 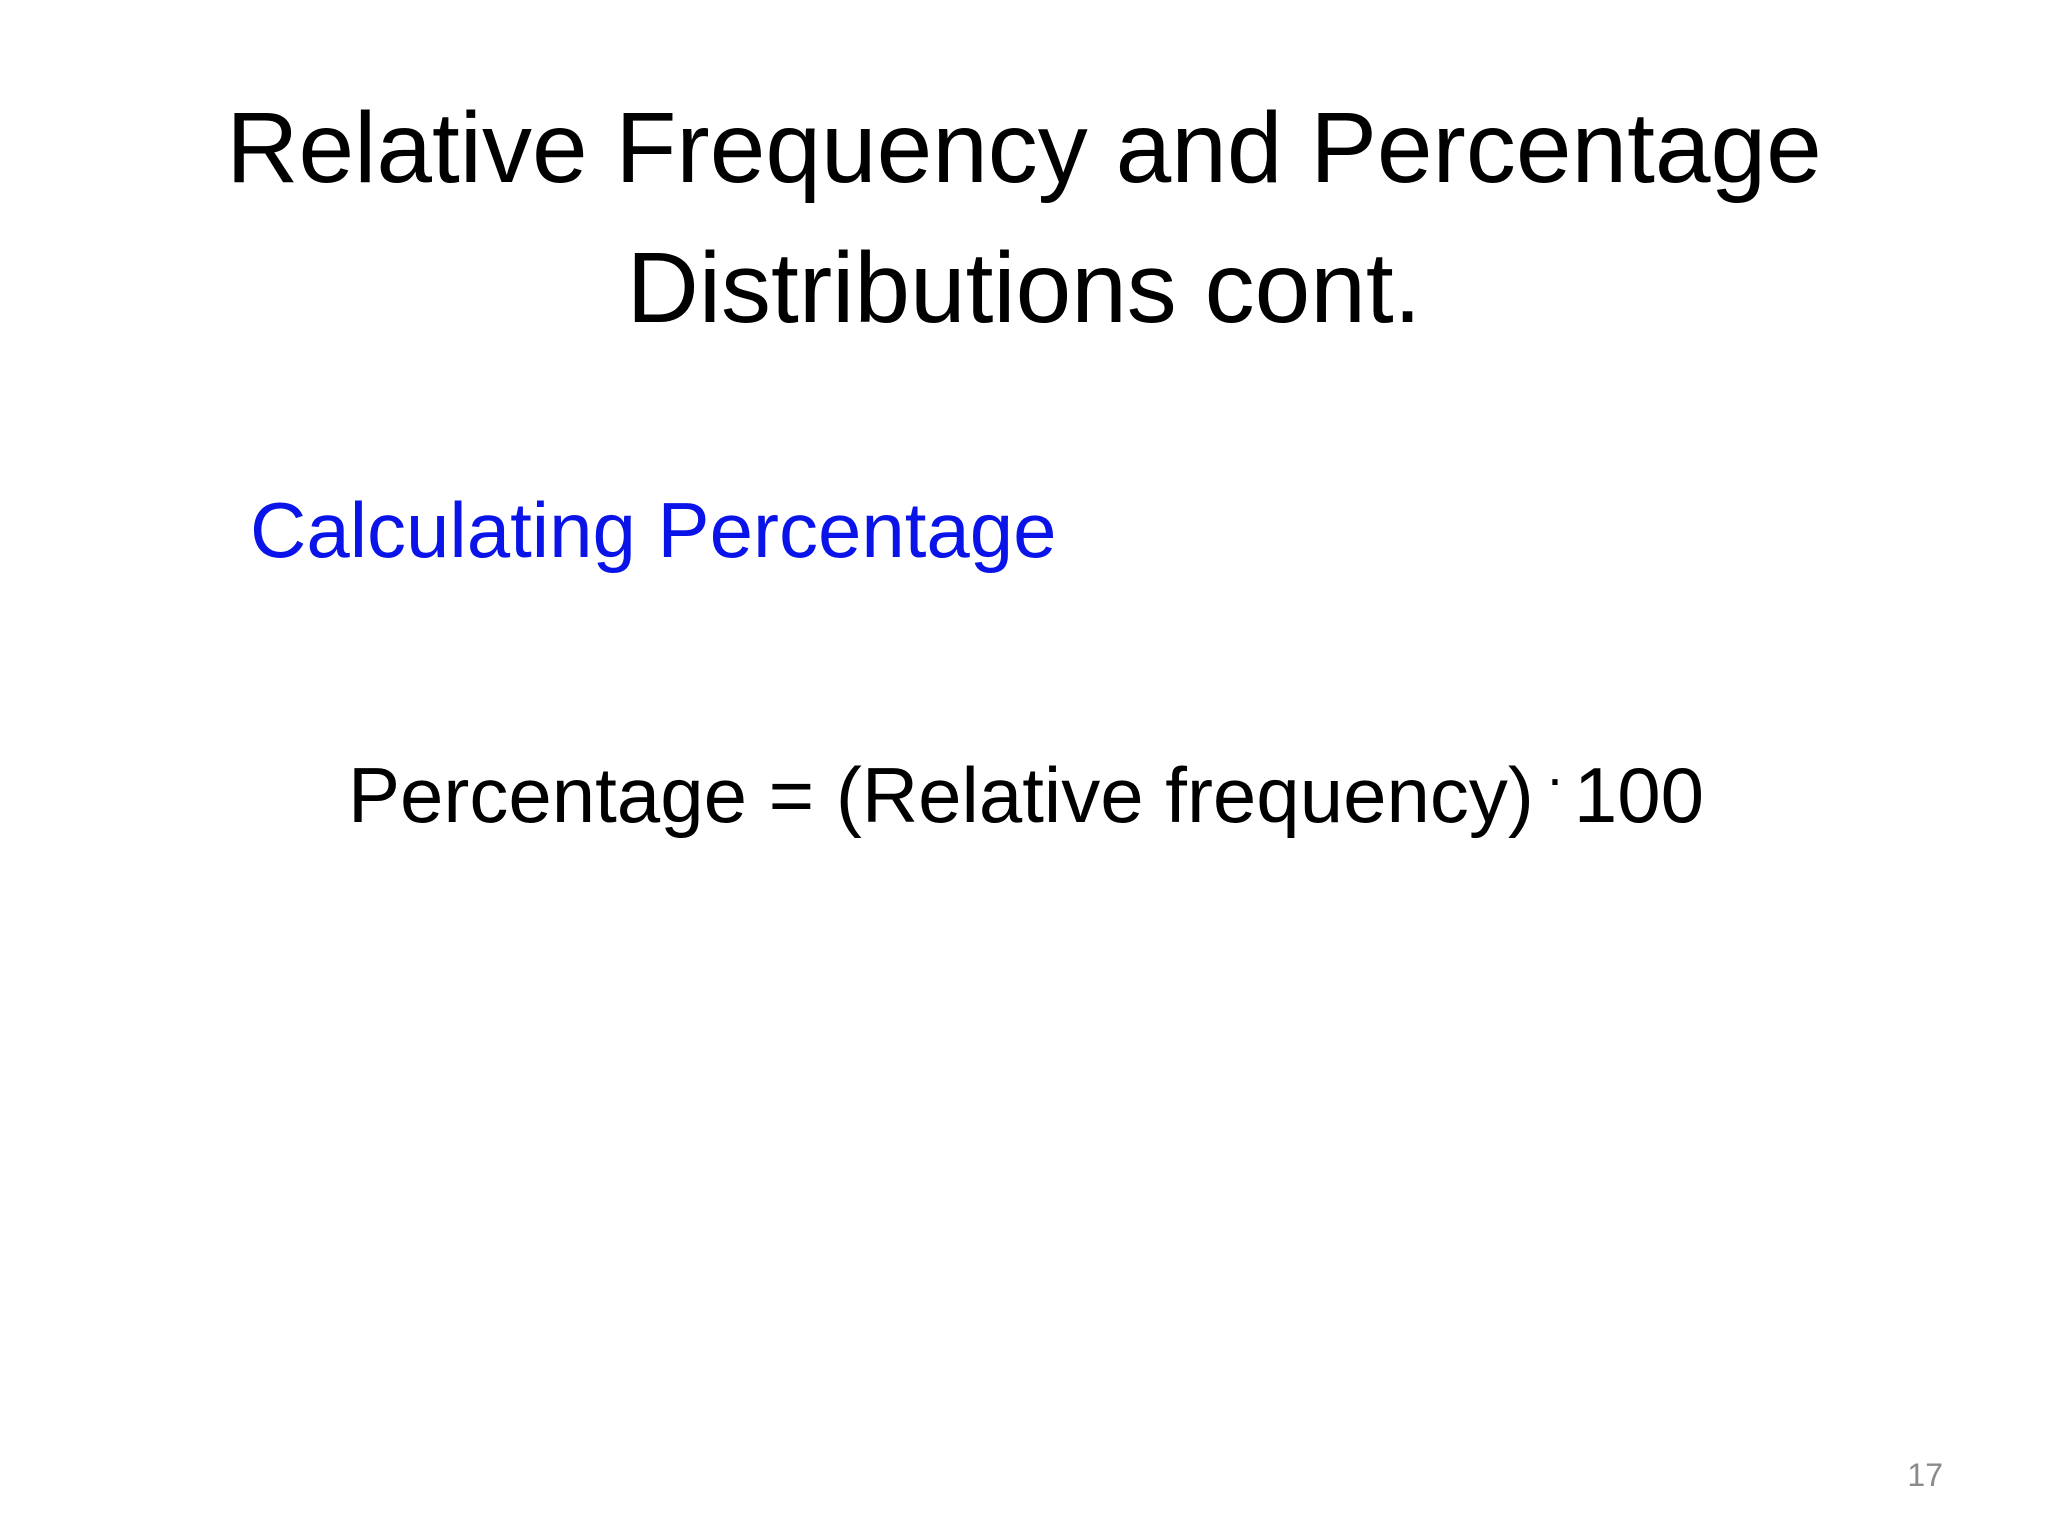 What do you see at coordinates (1638, 795) in the screenshot?
I see `formula-multiplier: 100` at bounding box center [1638, 795].